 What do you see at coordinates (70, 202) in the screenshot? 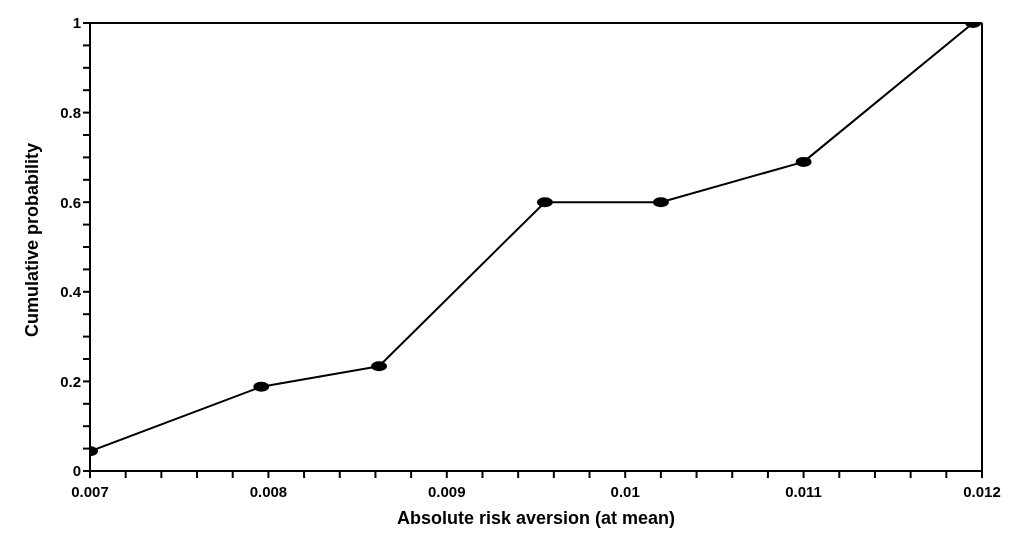
I see `y-tick-label: 0.6` at bounding box center [70, 202].